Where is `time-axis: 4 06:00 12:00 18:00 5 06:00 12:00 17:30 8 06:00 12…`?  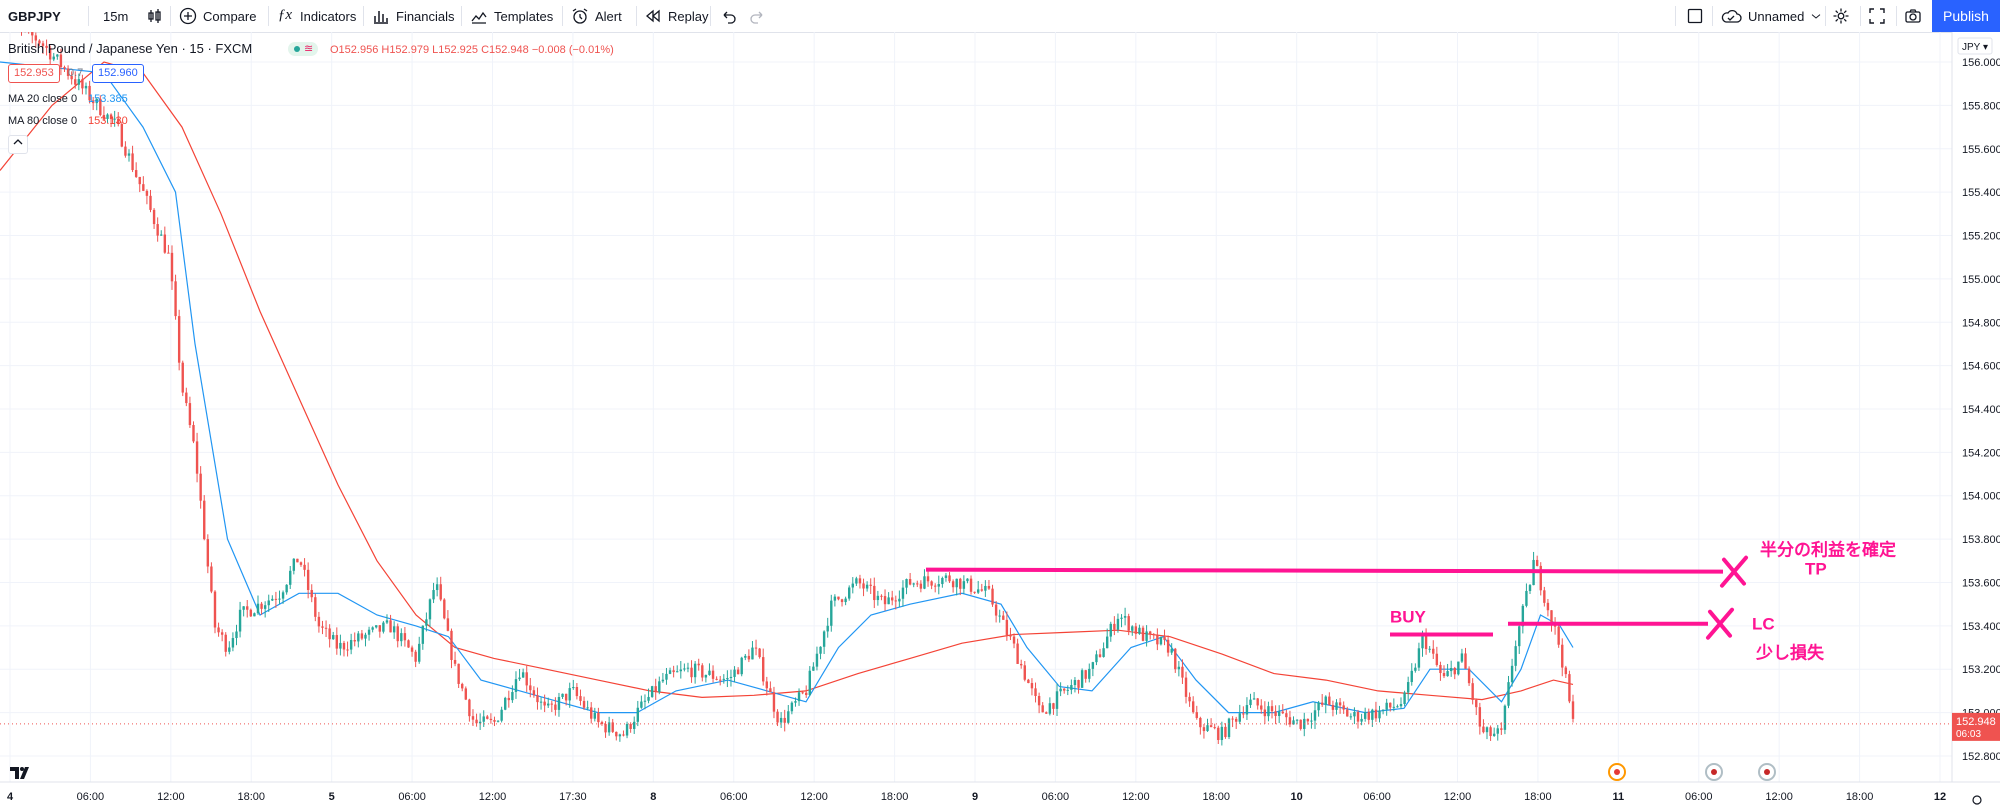
time-axis: 4 06:00 12:00 18:00 5 06:00 12:00 17:30 8 06:00 12… is located at coordinates (1000, 793).